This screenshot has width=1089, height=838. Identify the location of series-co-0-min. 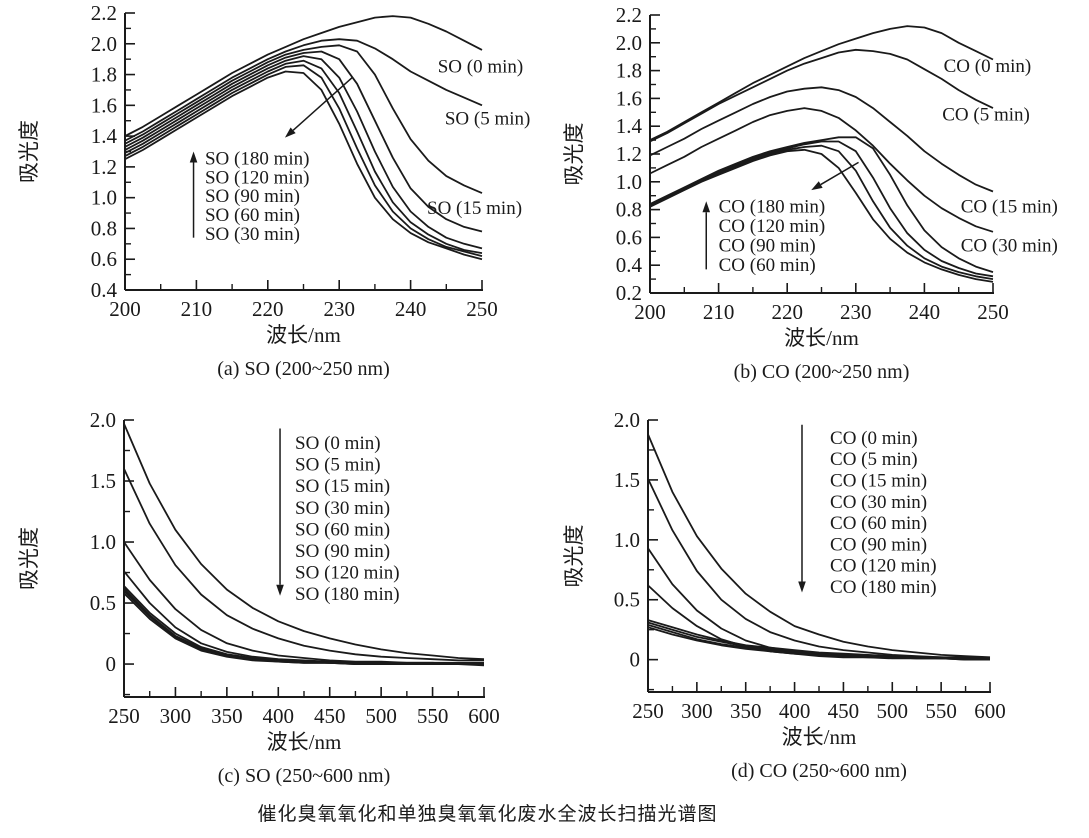
(819, 546).